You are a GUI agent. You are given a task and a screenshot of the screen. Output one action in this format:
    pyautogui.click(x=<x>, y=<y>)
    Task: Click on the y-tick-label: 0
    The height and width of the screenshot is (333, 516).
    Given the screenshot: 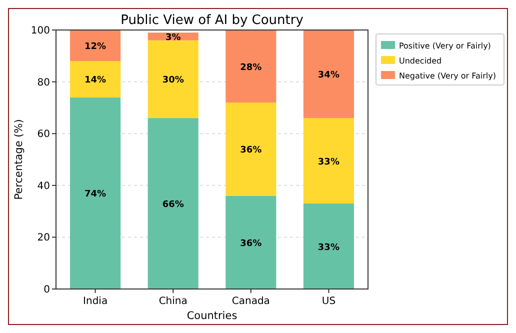 What is the action you would take?
    pyautogui.click(x=47, y=290)
    